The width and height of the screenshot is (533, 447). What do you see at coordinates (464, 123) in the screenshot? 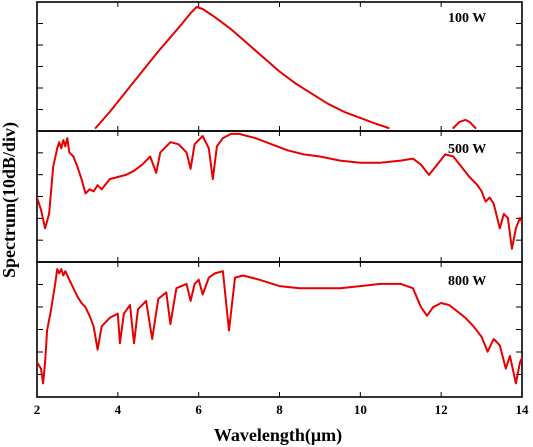
I see `spectrum-line-secondary` at bounding box center [464, 123].